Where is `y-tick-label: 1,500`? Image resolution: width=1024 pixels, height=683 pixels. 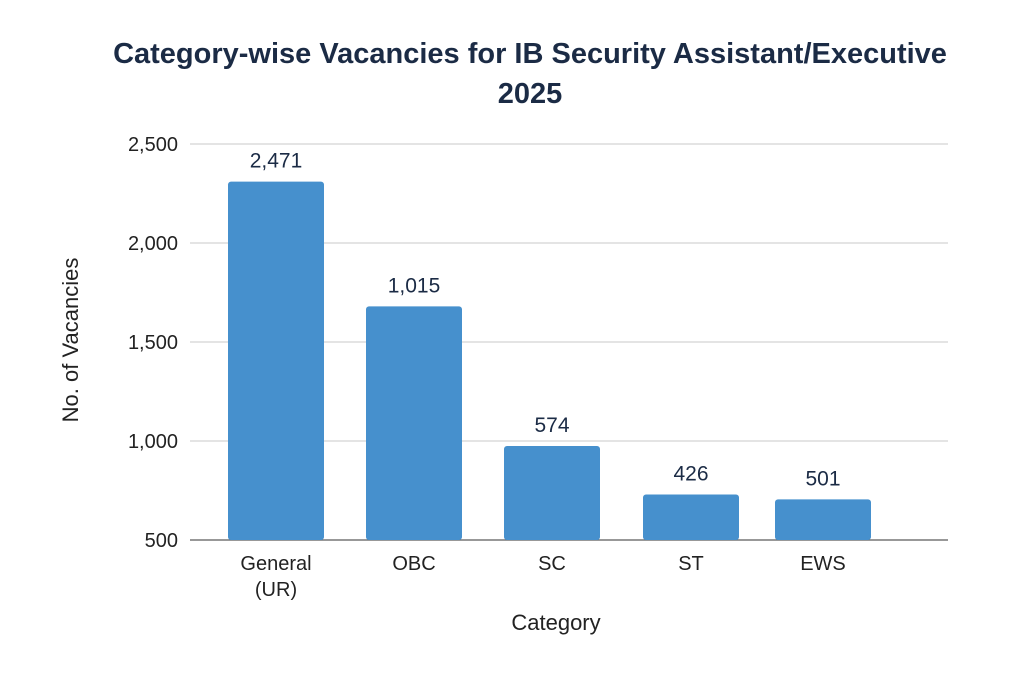 y-tick-label: 1,500 is located at coordinates (153, 343).